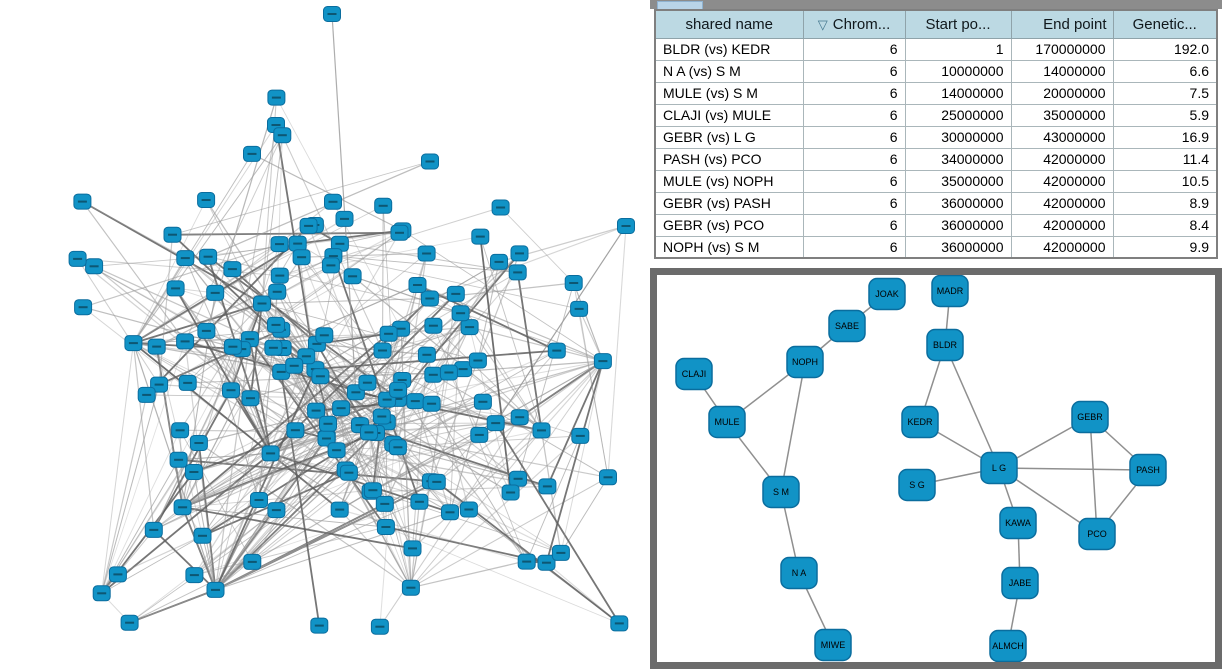 This screenshot has width=1222, height=669. I want to click on network-node-ALMCH: ALMCH, so click(1008, 646).